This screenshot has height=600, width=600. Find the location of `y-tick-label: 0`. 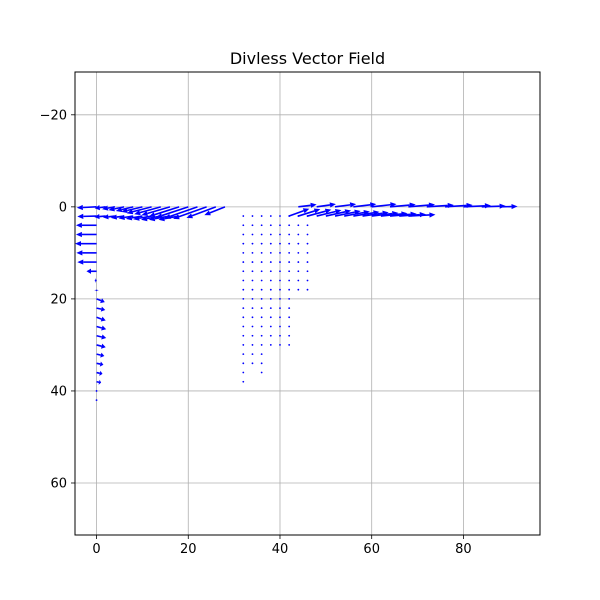

y-tick-label: 0 is located at coordinates (63, 207).